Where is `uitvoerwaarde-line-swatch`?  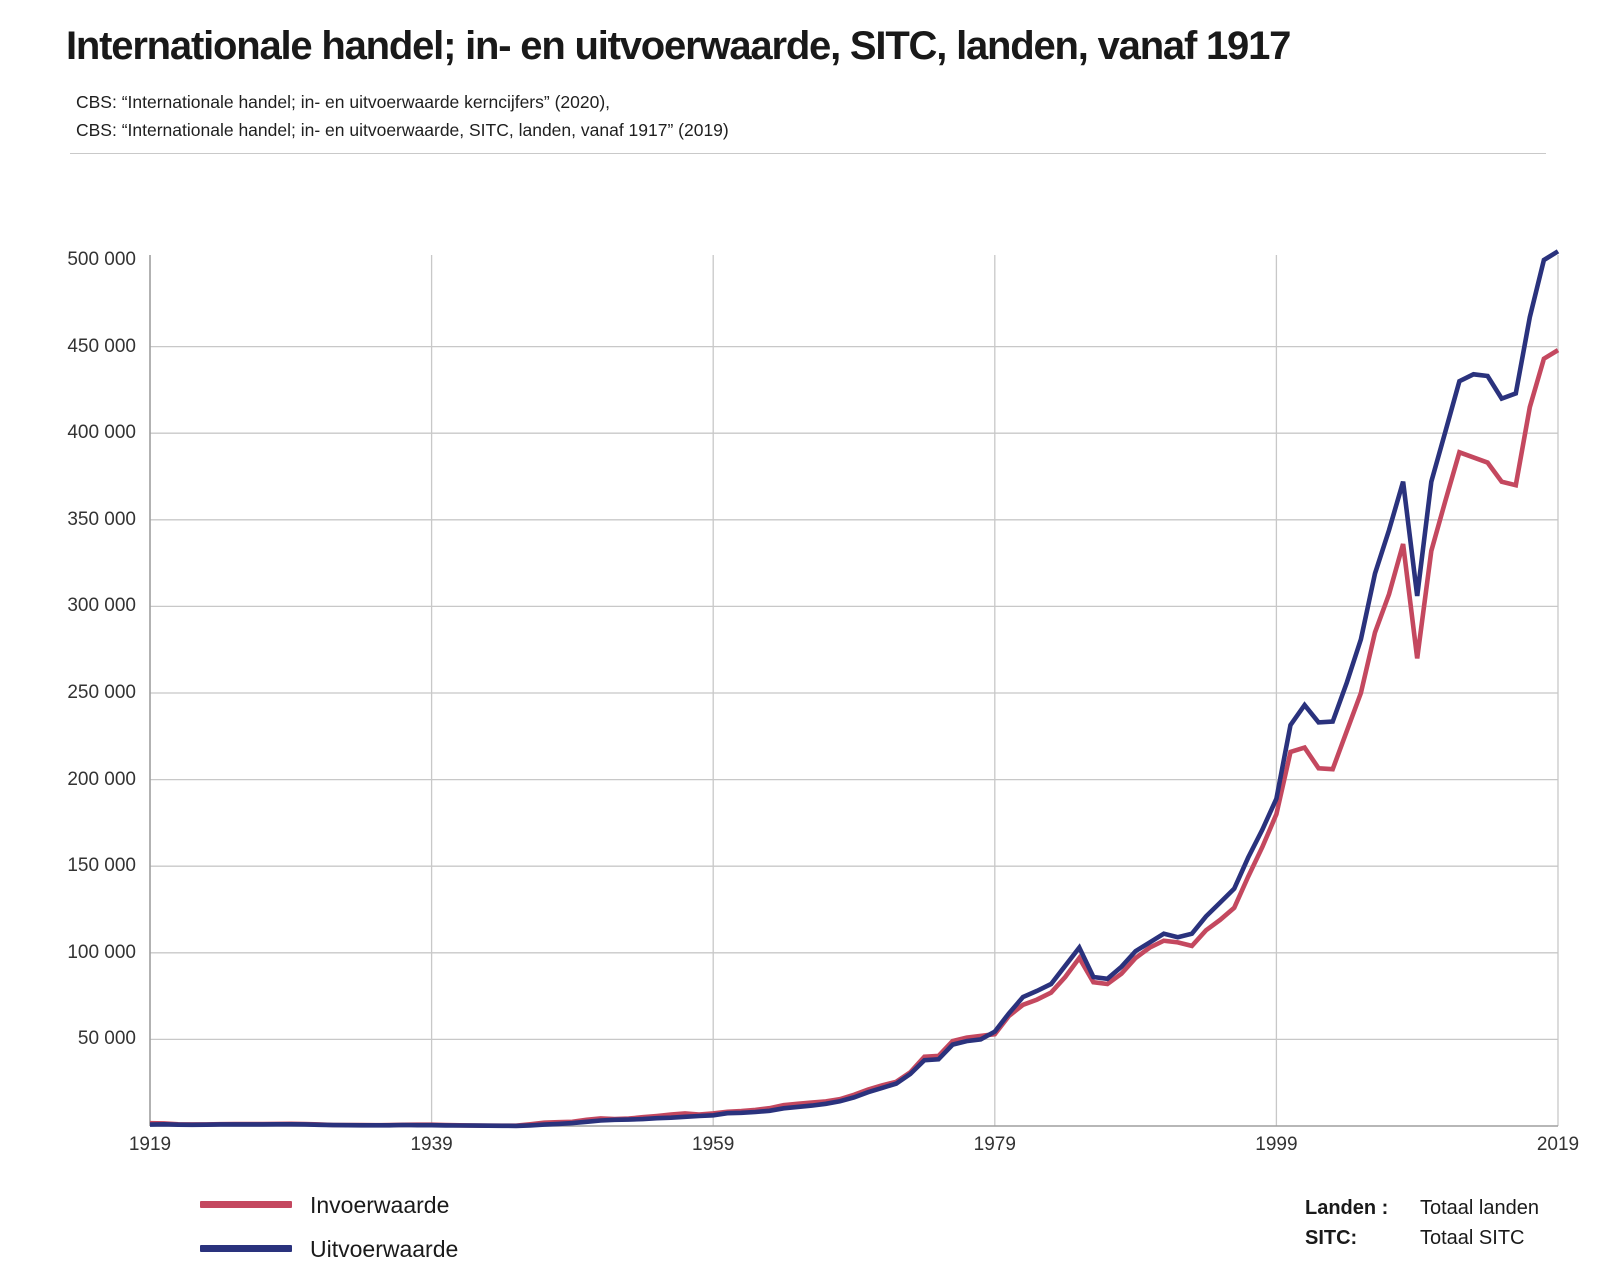 uitvoerwaarde-line-swatch is located at coordinates (246, 1248).